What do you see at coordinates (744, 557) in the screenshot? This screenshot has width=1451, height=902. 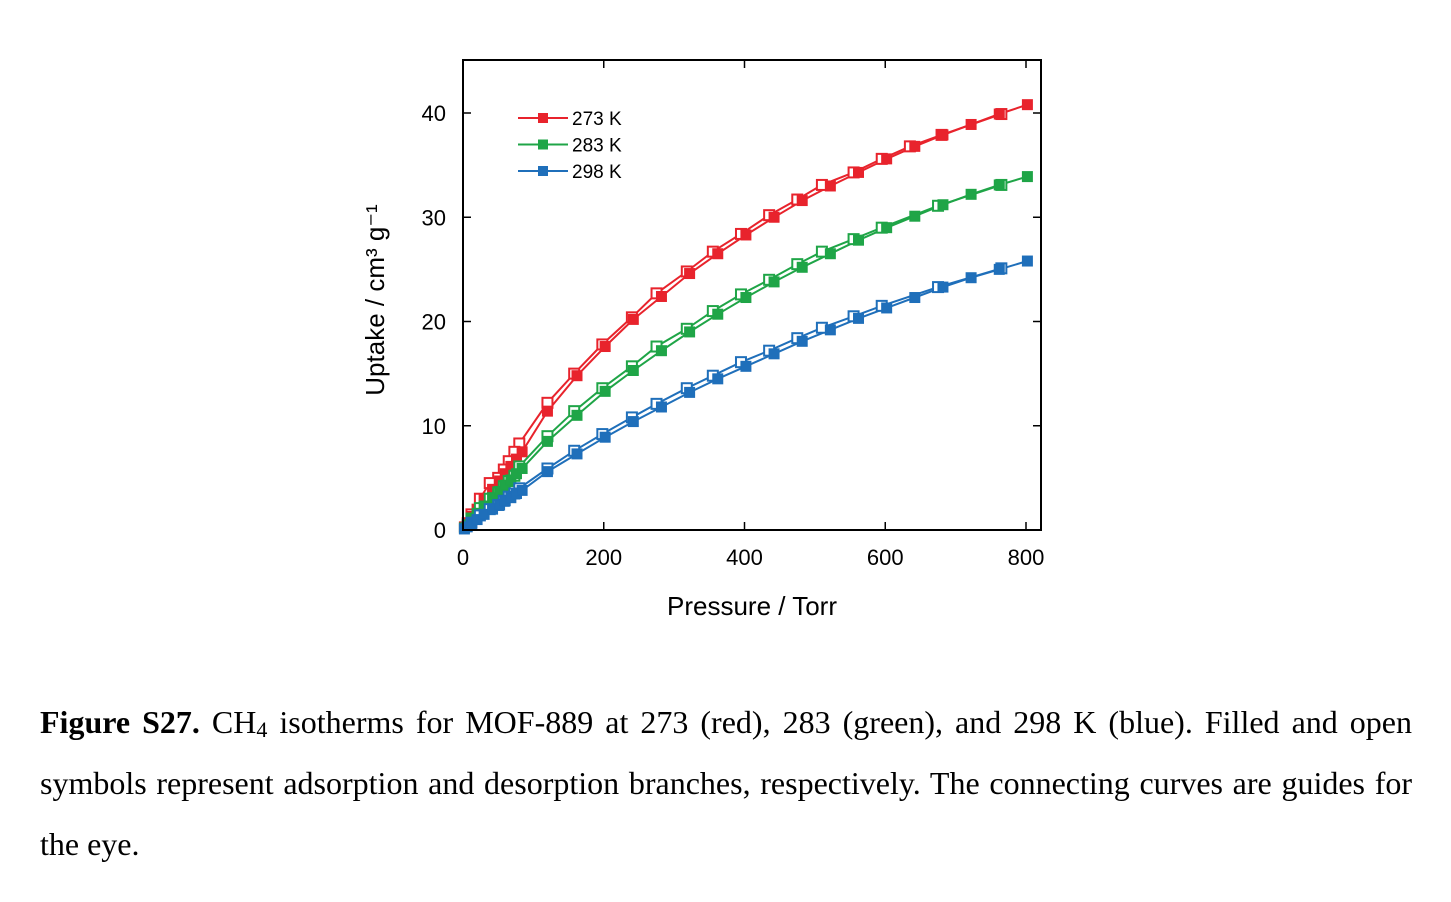 I see `x-tick-label: 400` at bounding box center [744, 557].